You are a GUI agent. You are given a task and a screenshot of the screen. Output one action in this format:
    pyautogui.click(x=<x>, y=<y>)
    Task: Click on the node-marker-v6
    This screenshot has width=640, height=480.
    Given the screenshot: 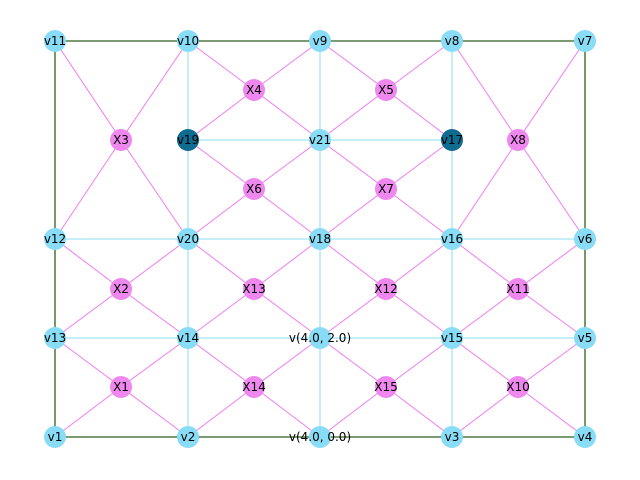 What is the action you would take?
    pyautogui.click(x=585, y=239)
    